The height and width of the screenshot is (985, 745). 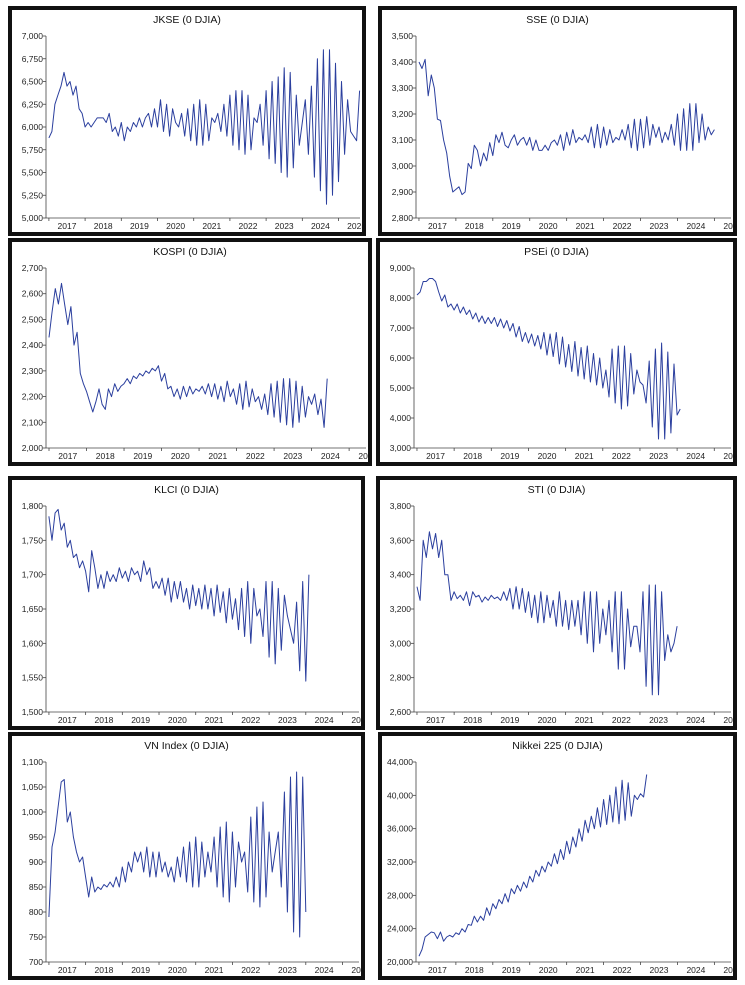 I want to click on y-tick-label: 2,800, so click(x=403, y=218).